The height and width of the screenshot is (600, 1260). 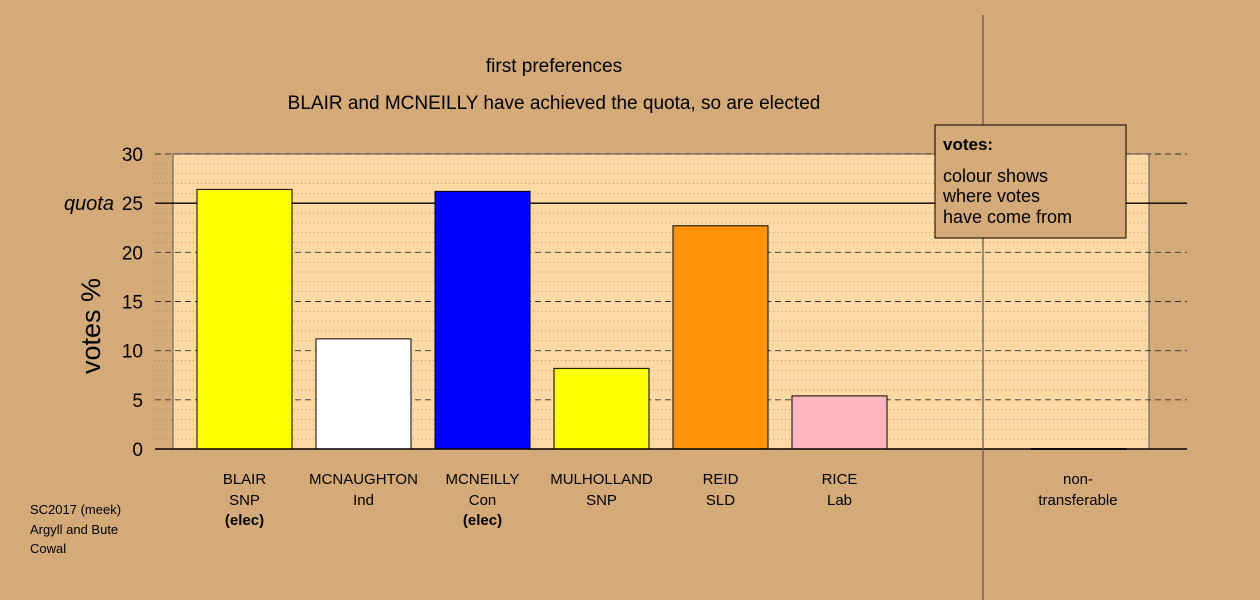 What do you see at coordinates (48, 548) in the screenshot?
I see `footer-line-3: Cowal` at bounding box center [48, 548].